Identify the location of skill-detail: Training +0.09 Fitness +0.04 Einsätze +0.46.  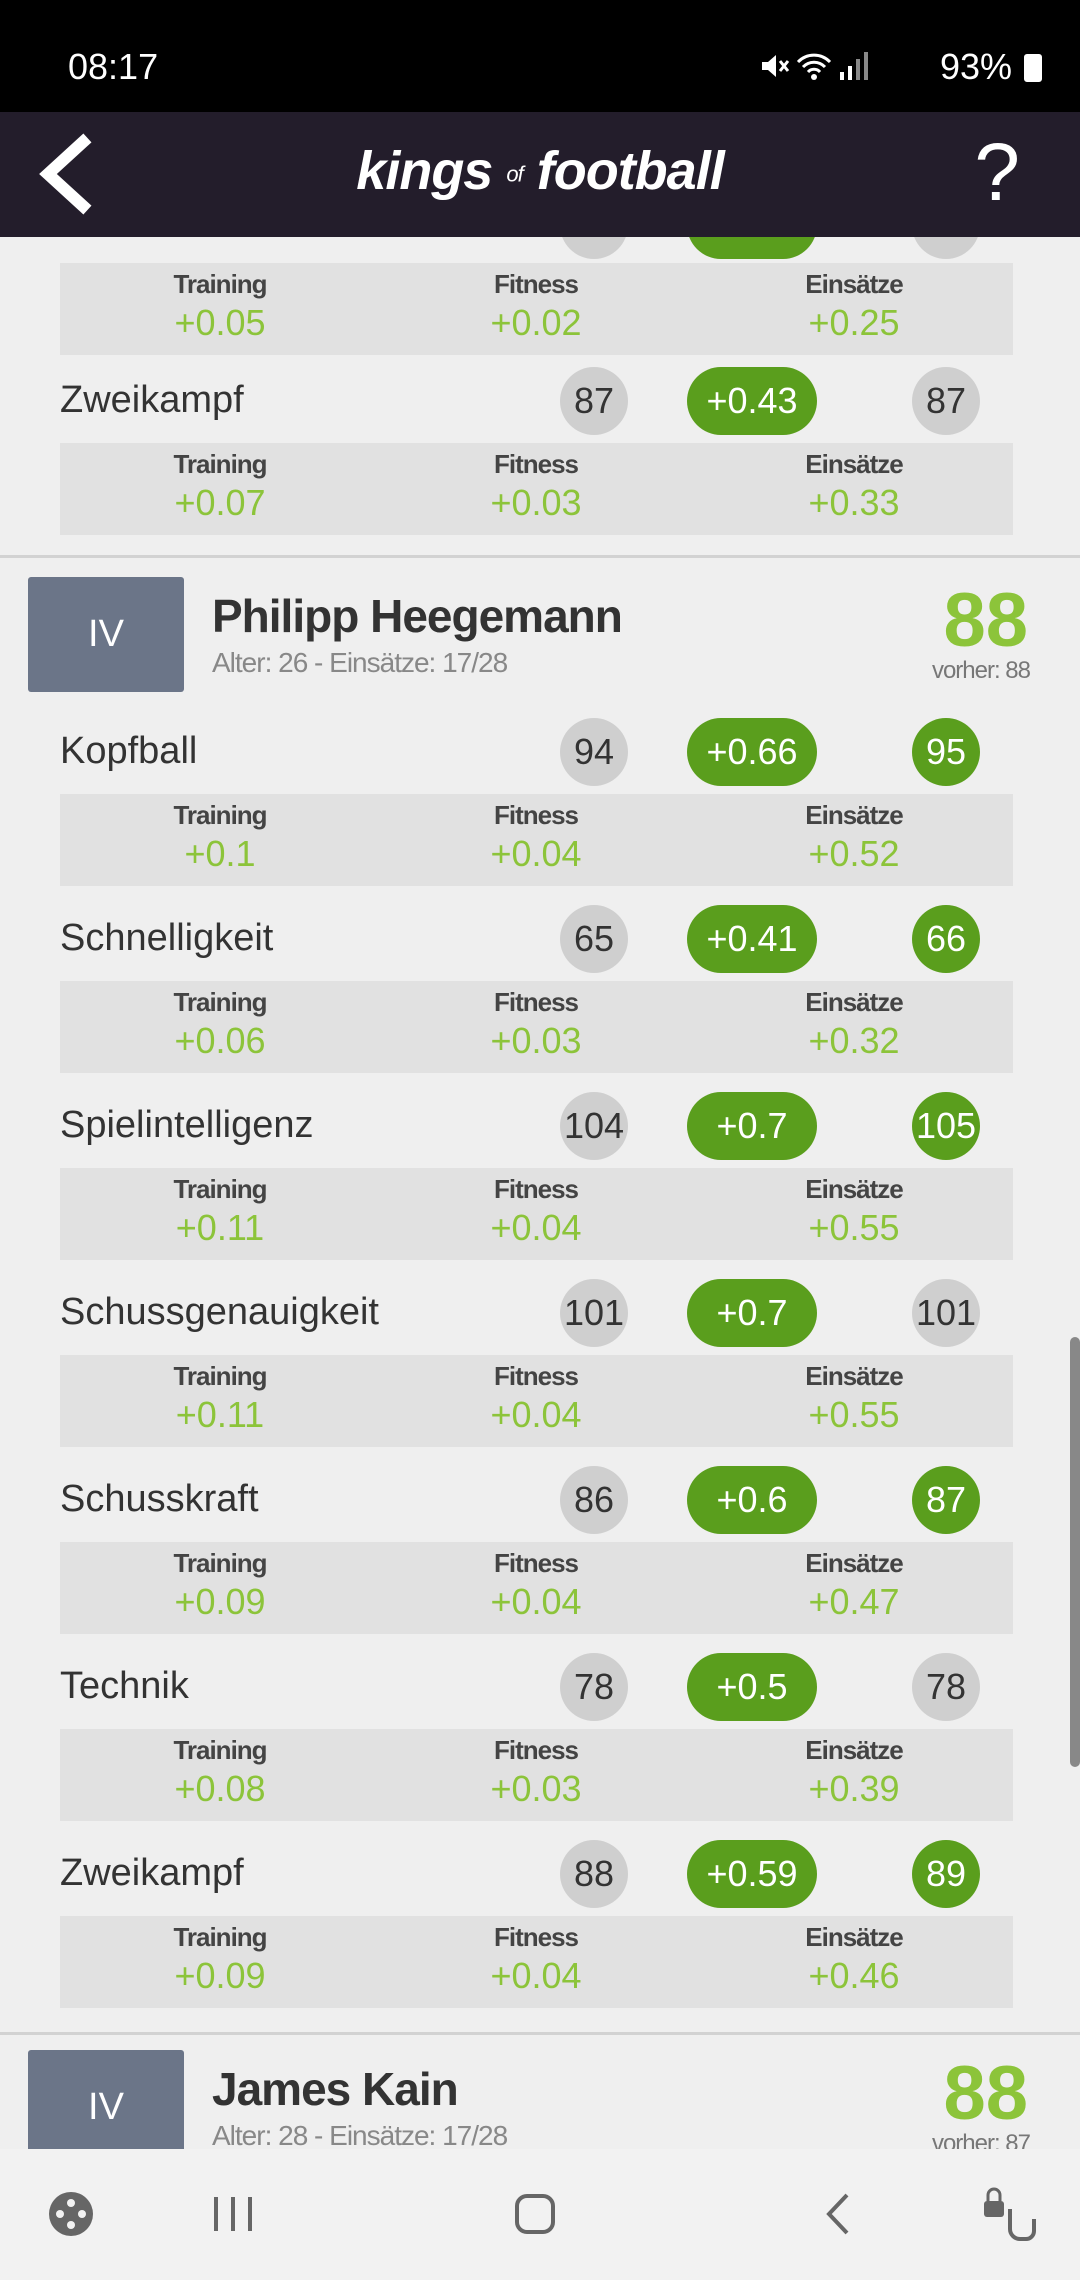
(536, 1962).